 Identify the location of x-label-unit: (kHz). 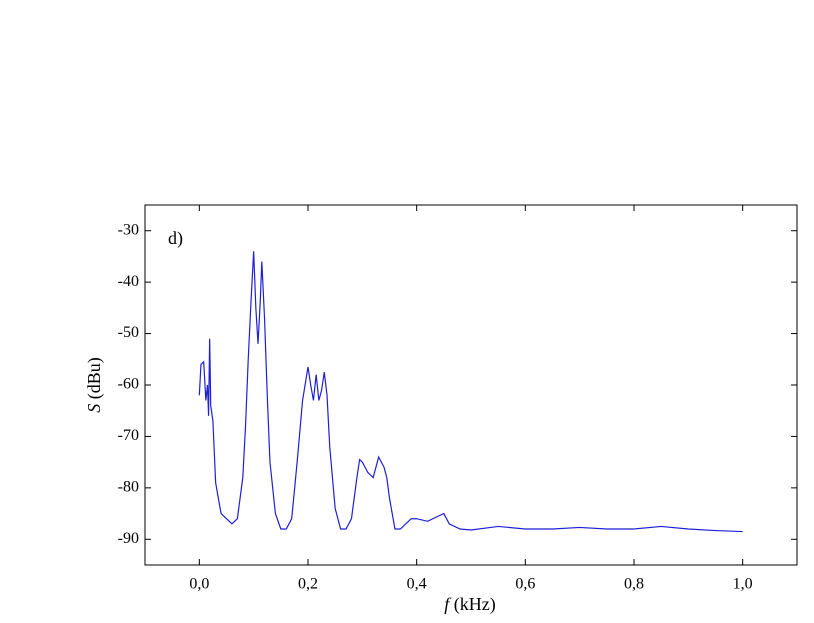
(472, 604).